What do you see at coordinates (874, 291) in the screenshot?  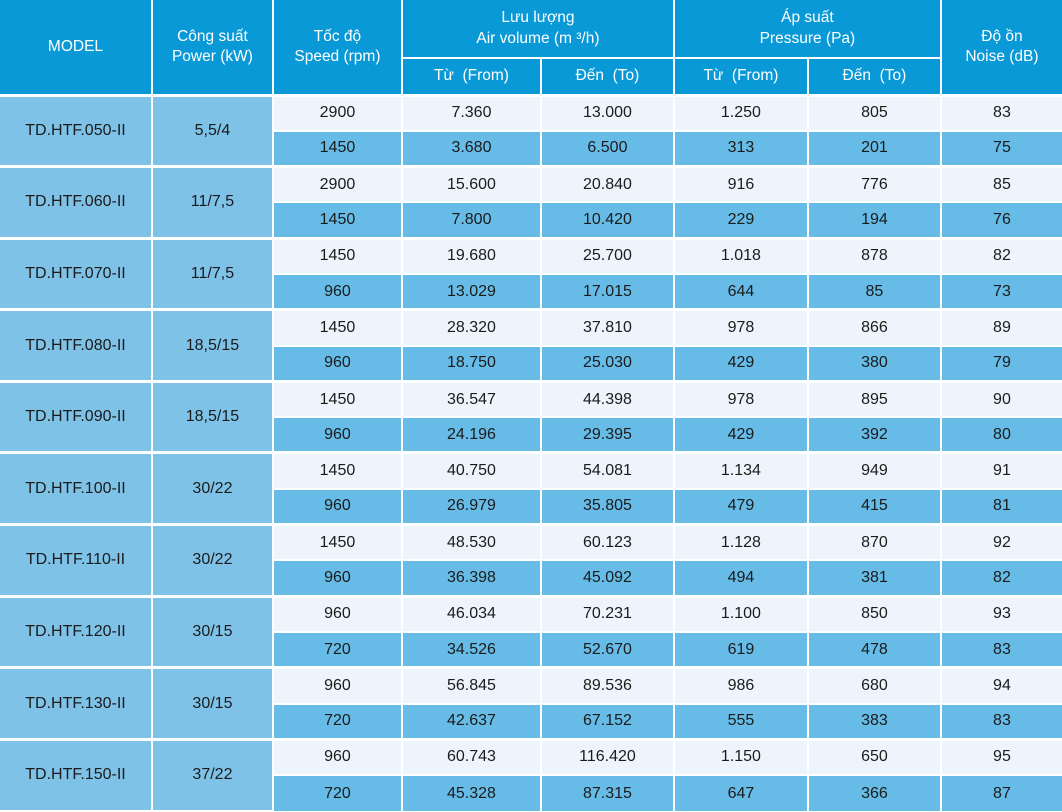 I see `pressure-to-cell: 85` at bounding box center [874, 291].